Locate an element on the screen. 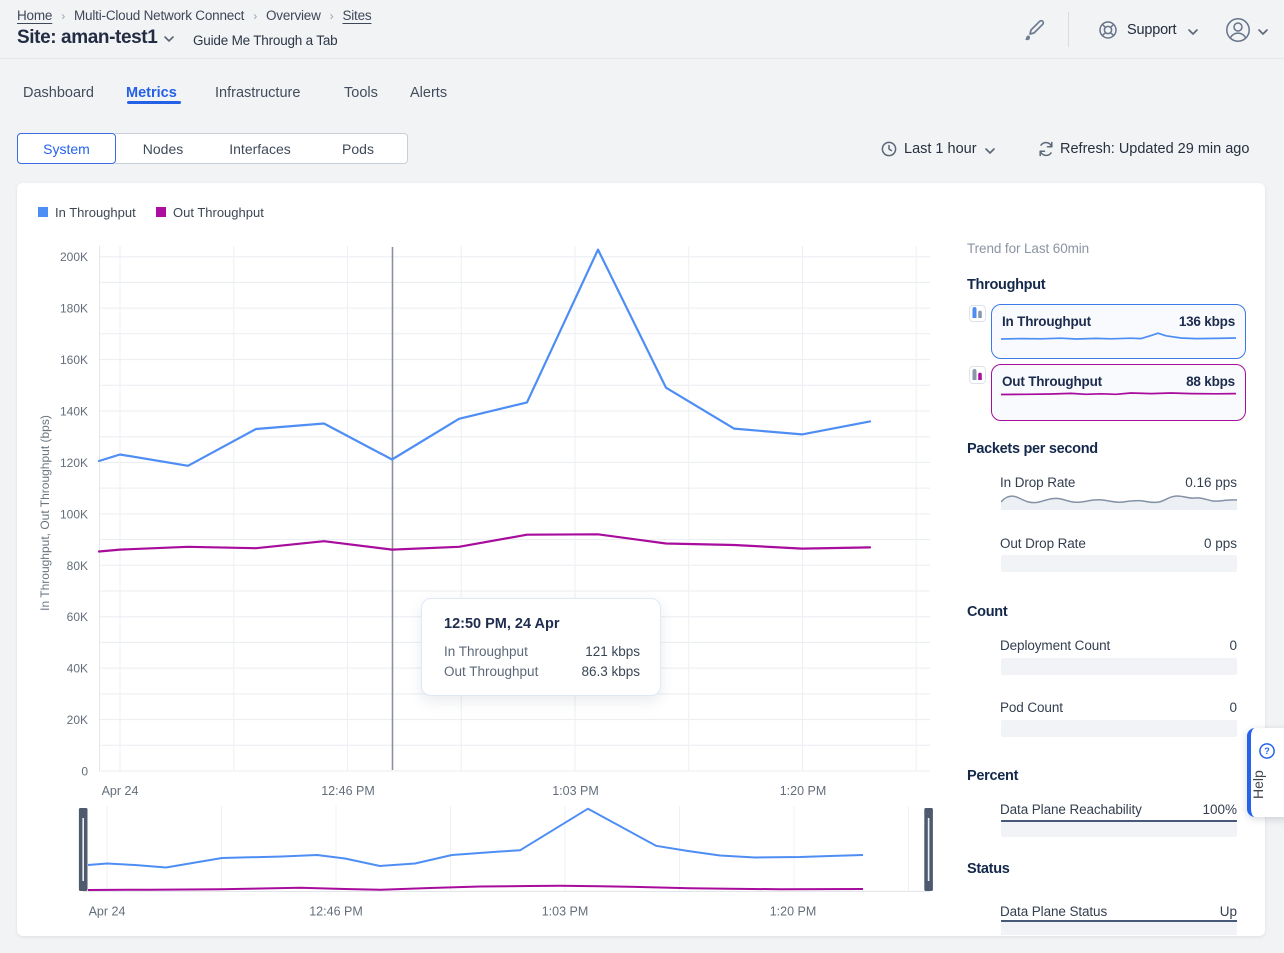  svg-text: 180K is located at coordinates (74, 309).